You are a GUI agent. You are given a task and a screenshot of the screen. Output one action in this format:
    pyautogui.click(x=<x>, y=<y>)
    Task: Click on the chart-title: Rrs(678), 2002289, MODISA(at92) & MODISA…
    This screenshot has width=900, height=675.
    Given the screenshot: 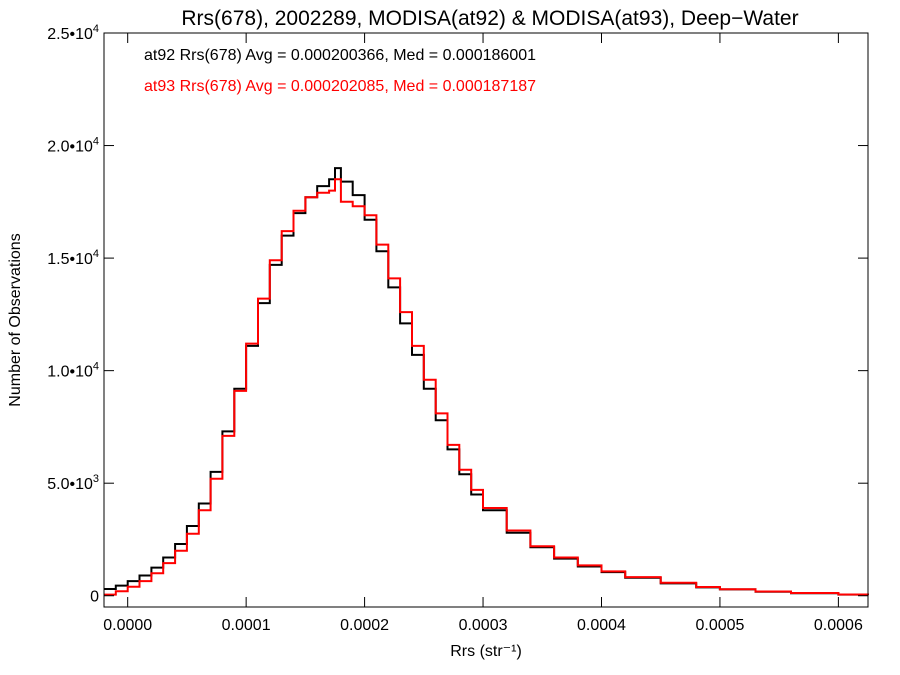 What is the action you would take?
    pyautogui.click(x=489, y=18)
    